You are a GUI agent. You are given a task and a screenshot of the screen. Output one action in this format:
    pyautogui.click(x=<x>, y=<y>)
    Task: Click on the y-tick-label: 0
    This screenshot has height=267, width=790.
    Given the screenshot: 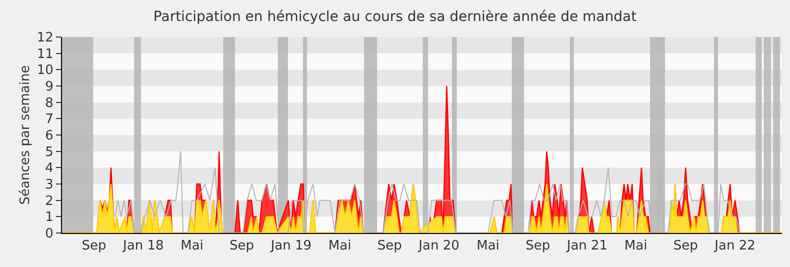 What is the action you would take?
    pyautogui.click(x=49, y=234)
    